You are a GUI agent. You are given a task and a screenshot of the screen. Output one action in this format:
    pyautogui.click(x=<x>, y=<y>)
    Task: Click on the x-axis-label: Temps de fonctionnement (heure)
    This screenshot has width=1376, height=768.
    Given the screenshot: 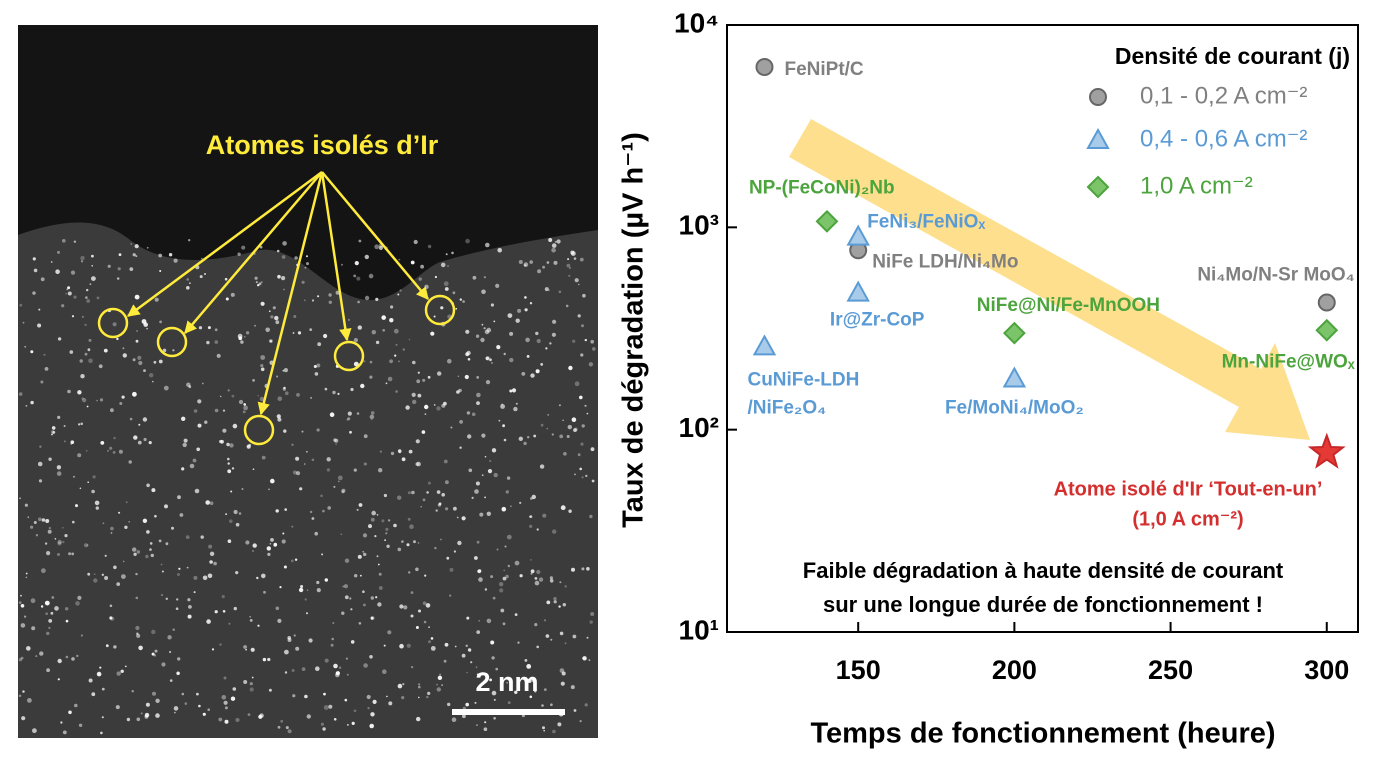 What is the action you would take?
    pyautogui.click(x=1042, y=734)
    